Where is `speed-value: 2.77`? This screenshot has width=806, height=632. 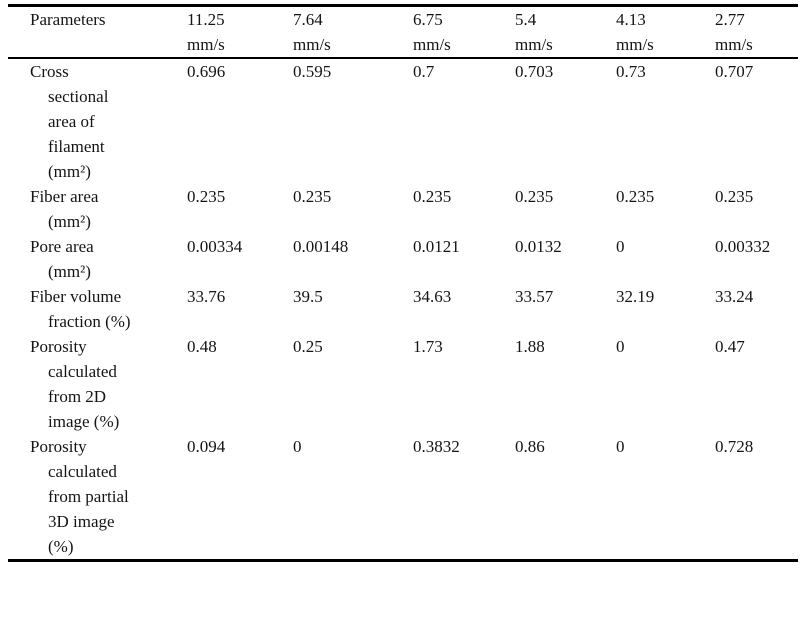 speed-value: 2.77 is located at coordinates (730, 19).